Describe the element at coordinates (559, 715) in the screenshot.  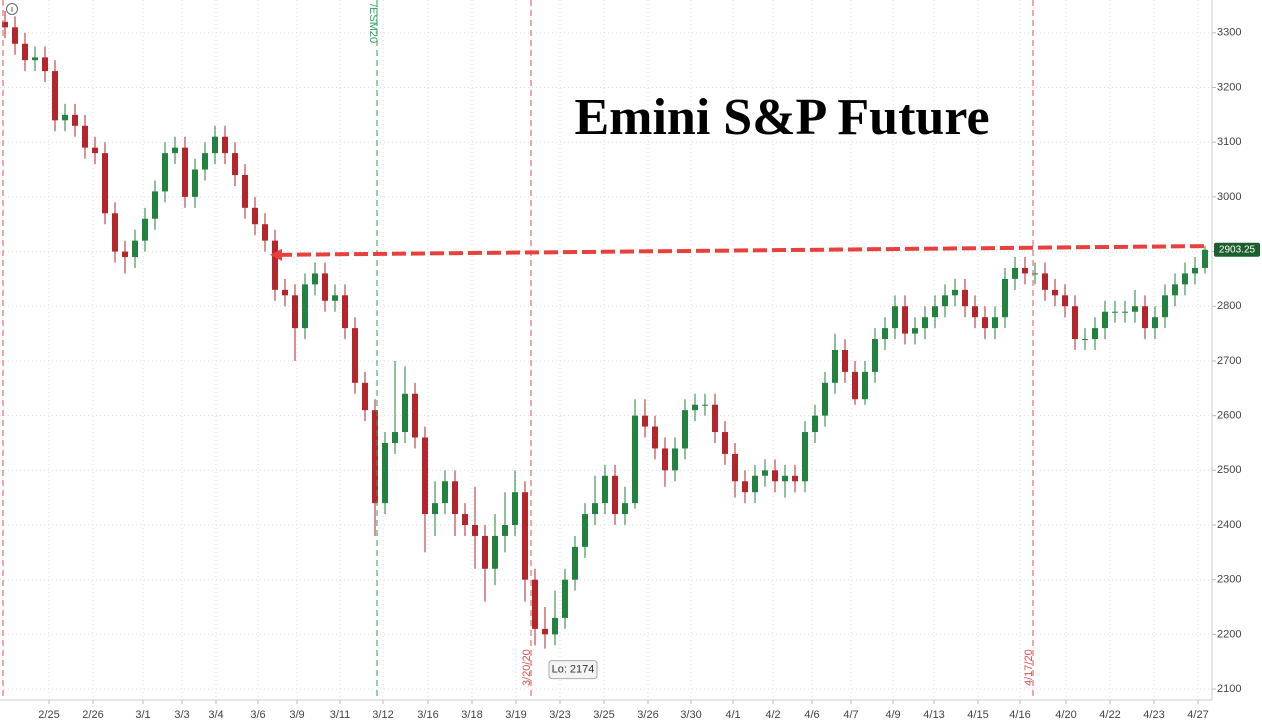
I see `x-tick-label: 3/23` at that location.